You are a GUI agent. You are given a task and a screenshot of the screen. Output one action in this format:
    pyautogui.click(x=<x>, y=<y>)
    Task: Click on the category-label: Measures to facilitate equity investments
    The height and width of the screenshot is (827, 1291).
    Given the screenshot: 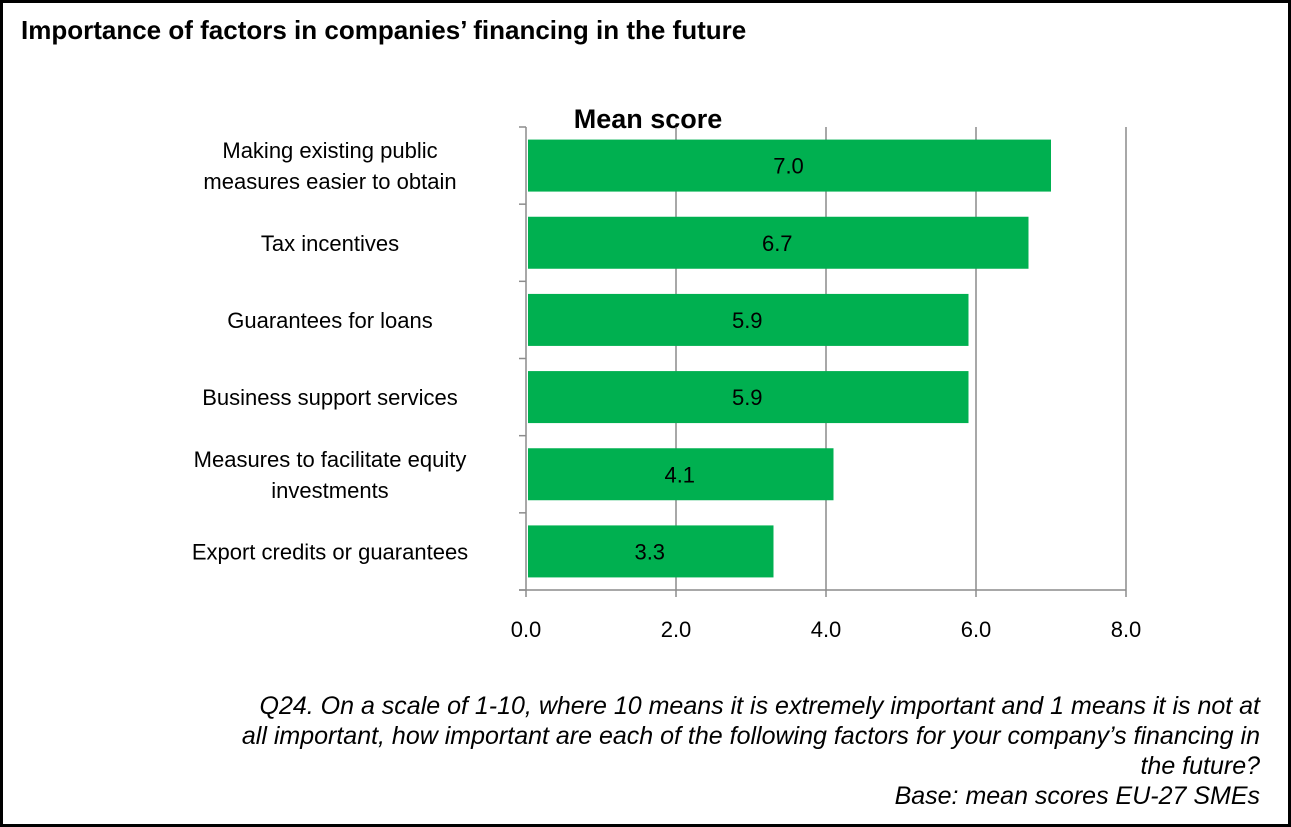 What is the action you would take?
    pyautogui.click(x=330, y=475)
    